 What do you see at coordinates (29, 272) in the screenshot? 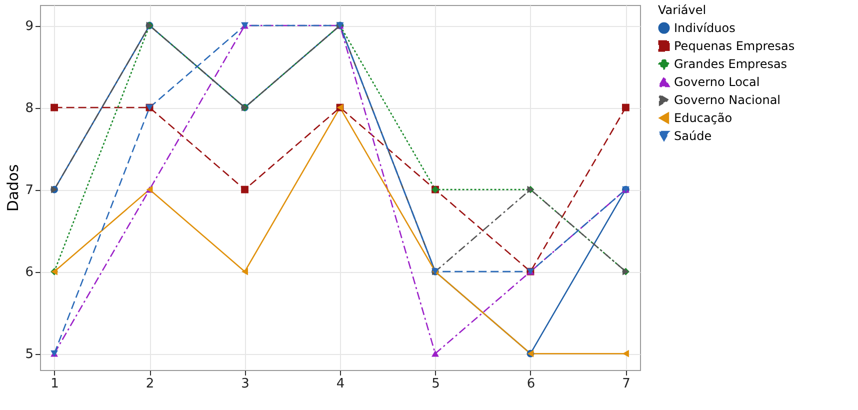
I see `y-tick-label: 6` at bounding box center [29, 272].